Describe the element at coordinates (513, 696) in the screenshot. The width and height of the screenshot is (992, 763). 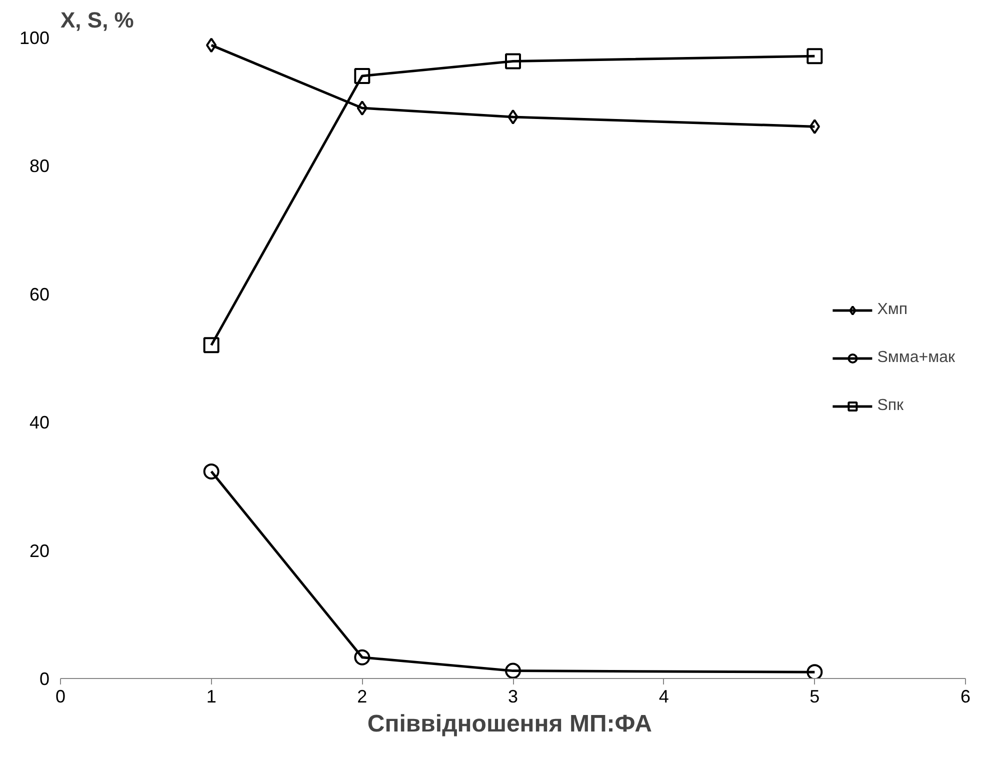
I see `x-tick-label: 3` at that location.